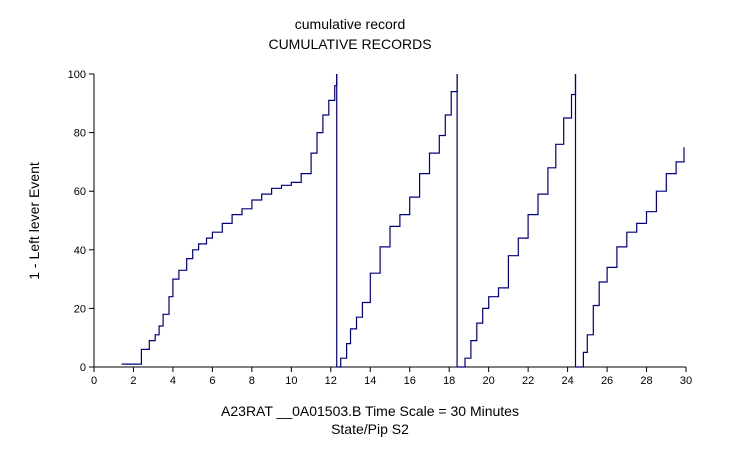 The width and height of the screenshot is (743, 455). I want to click on x-tick-label: 10, so click(291, 381).